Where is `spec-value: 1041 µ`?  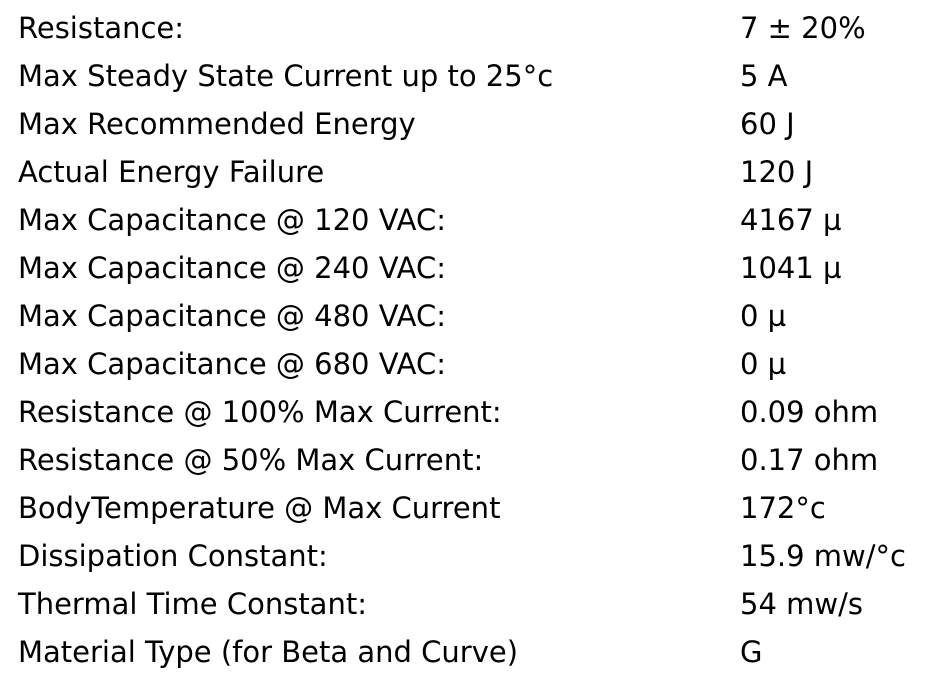 spec-value: 1041 µ is located at coordinates (791, 268).